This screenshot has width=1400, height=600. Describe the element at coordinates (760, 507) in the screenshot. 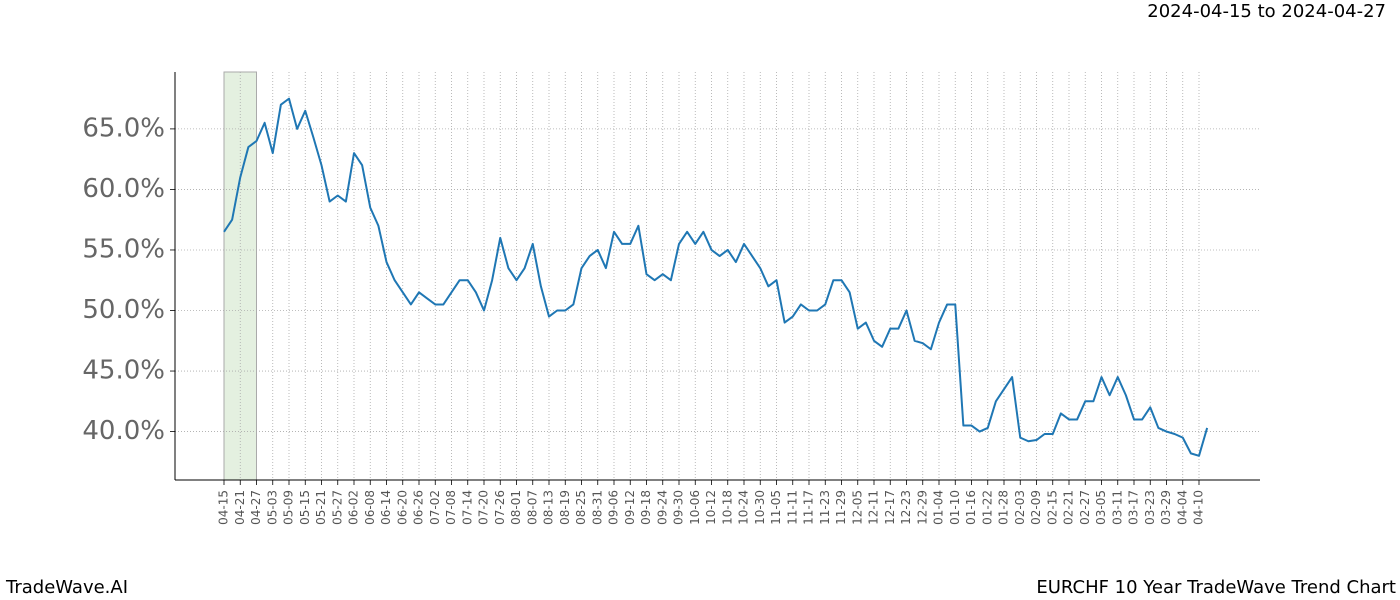

I see `x-tick-label: 10-30` at that location.